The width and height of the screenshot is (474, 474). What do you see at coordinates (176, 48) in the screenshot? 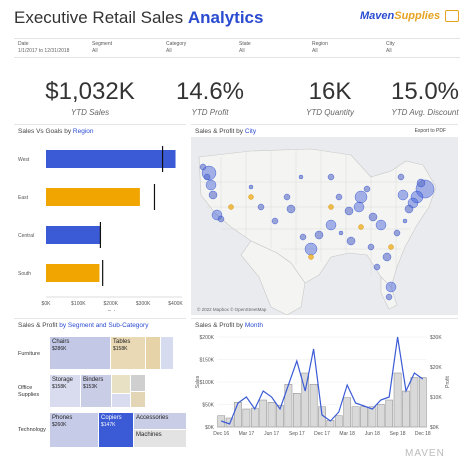
I see `filter-category: Category All` at bounding box center [176, 48].